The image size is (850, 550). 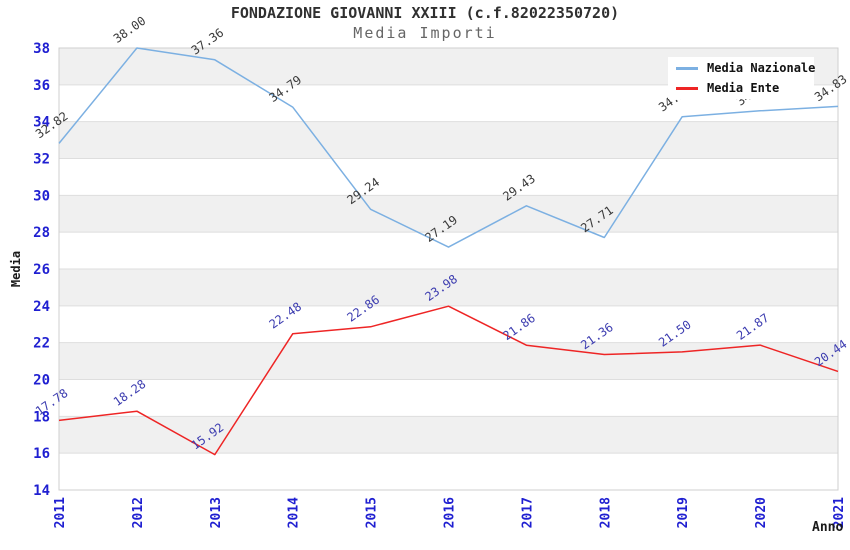 What do you see at coordinates (743, 88) in the screenshot?
I see `legend-label: Media Ente` at bounding box center [743, 88].